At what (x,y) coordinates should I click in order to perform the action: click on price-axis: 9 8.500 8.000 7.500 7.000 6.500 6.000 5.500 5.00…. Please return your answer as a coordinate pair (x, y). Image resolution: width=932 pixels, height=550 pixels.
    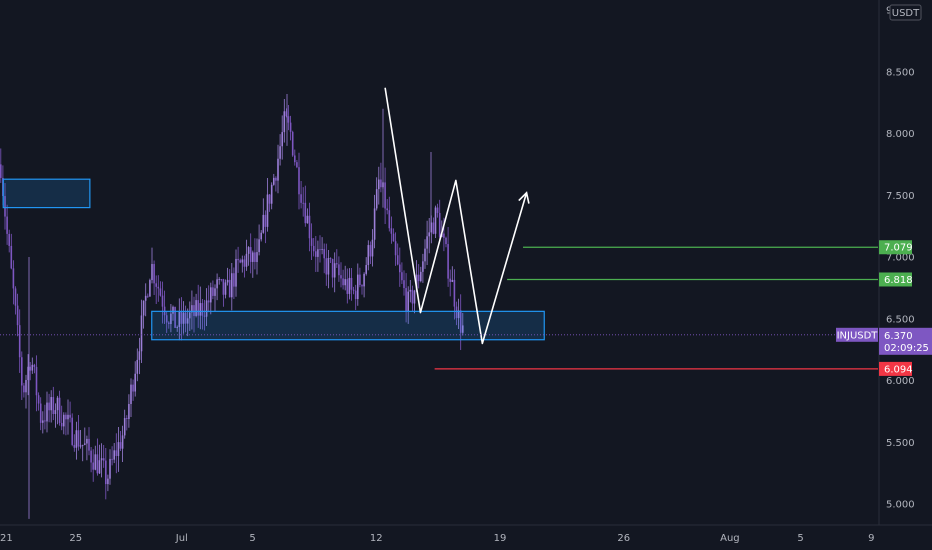
    Looking at the image, I should click on (900, 258).